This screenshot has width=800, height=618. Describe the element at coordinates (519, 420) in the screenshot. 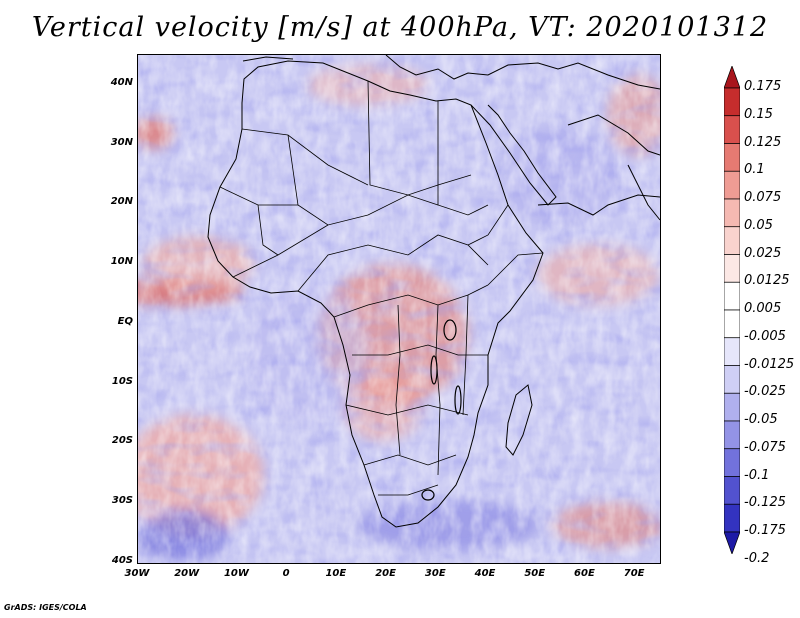

I see `madagascar` at that location.